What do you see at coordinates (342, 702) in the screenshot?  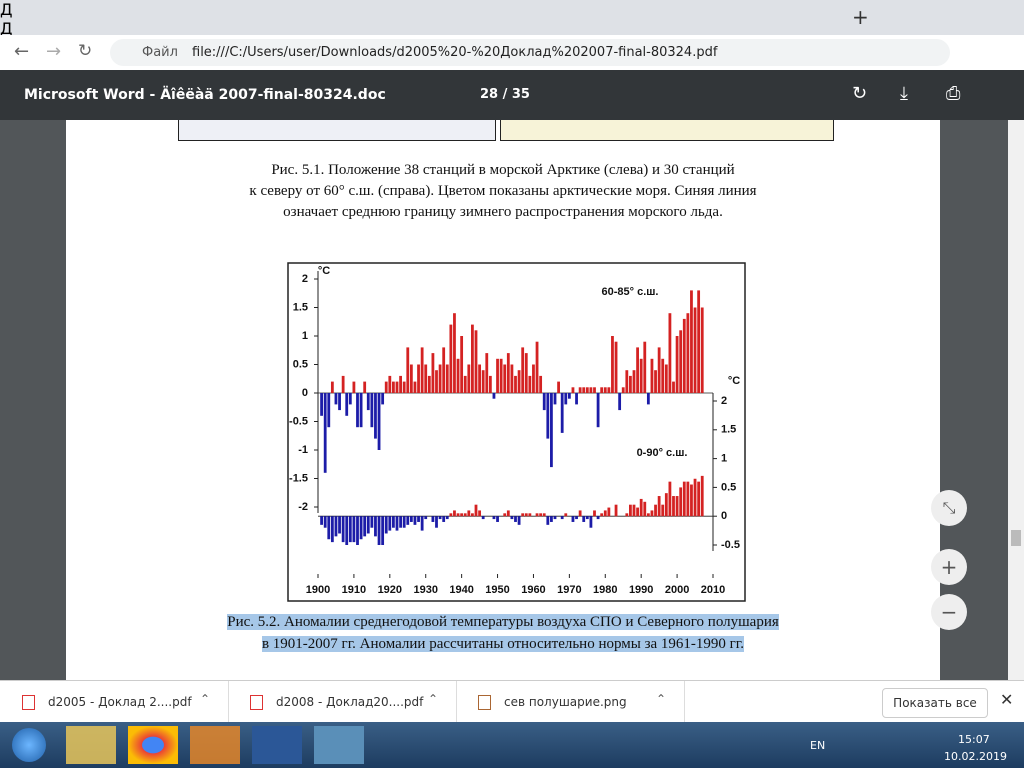 I see `download-item: d2008 - Доклад20....pdf ⌃` at bounding box center [342, 702].